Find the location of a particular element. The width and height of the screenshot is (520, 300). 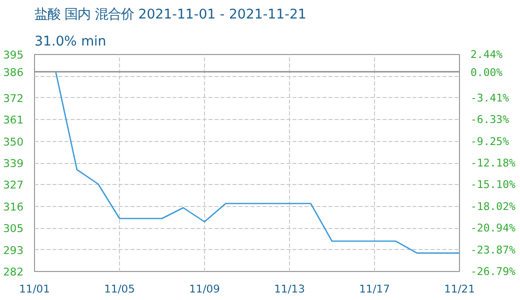

y2-tick-label: -23.87% is located at coordinates (493, 249).